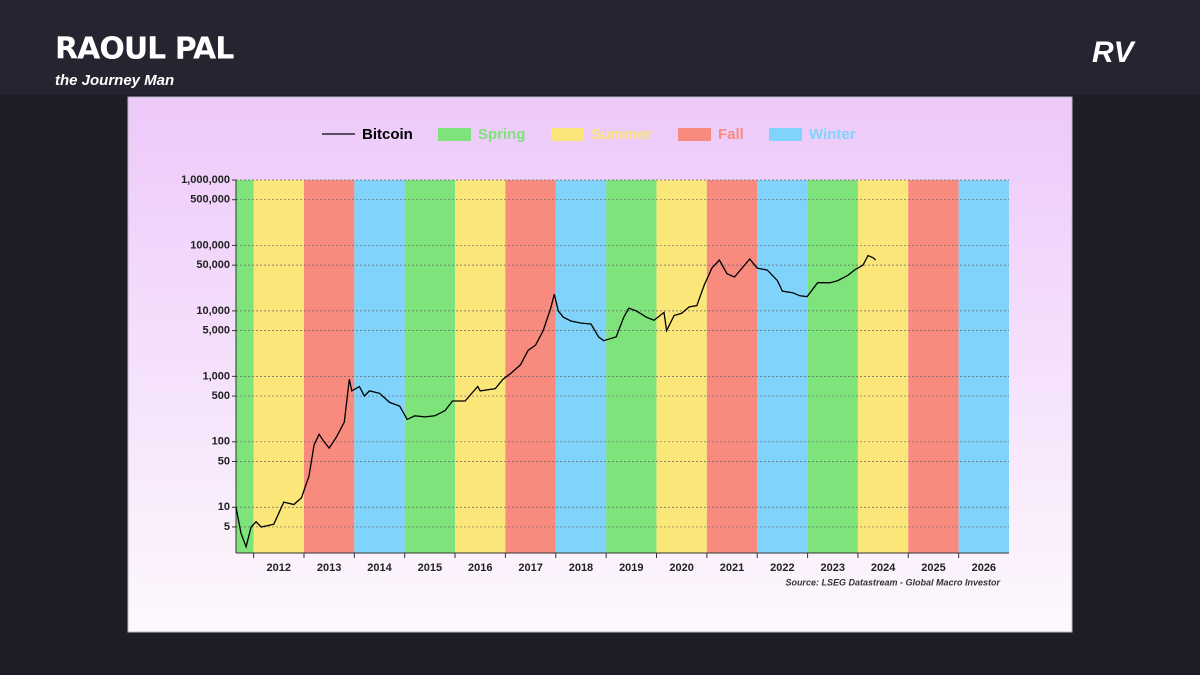 This screenshot has height=675, width=1200. Describe the element at coordinates (832, 134) in the screenshot. I see `legend-label: Winter` at that location.